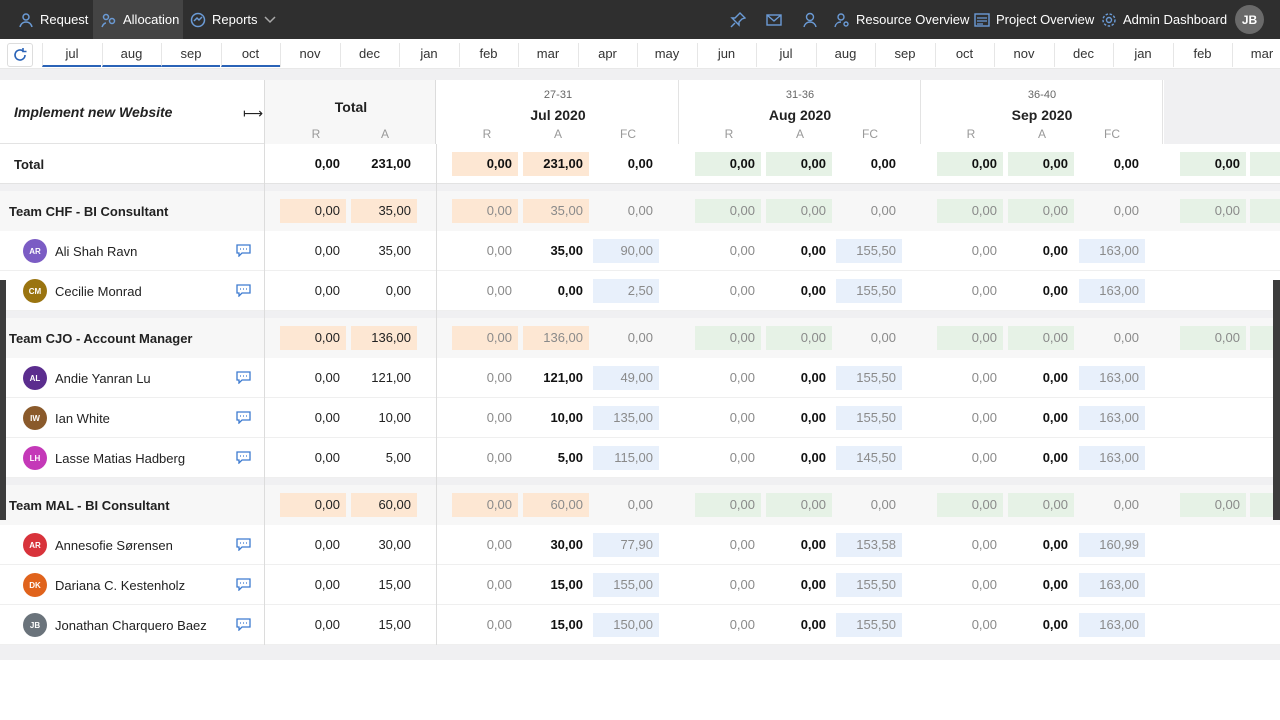 The width and height of the screenshot is (1280, 720). What do you see at coordinates (904, 55) in the screenshot?
I see `month-tab-14: sep` at bounding box center [904, 55].